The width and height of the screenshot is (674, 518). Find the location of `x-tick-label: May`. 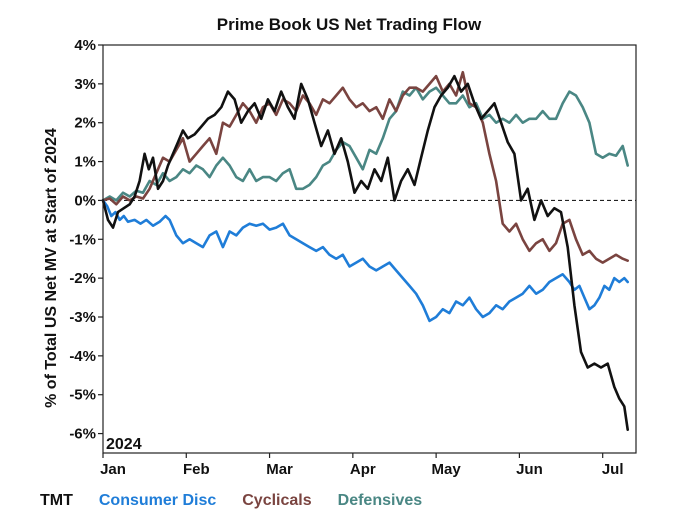

x-tick-label: May is located at coordinates (447, 469).